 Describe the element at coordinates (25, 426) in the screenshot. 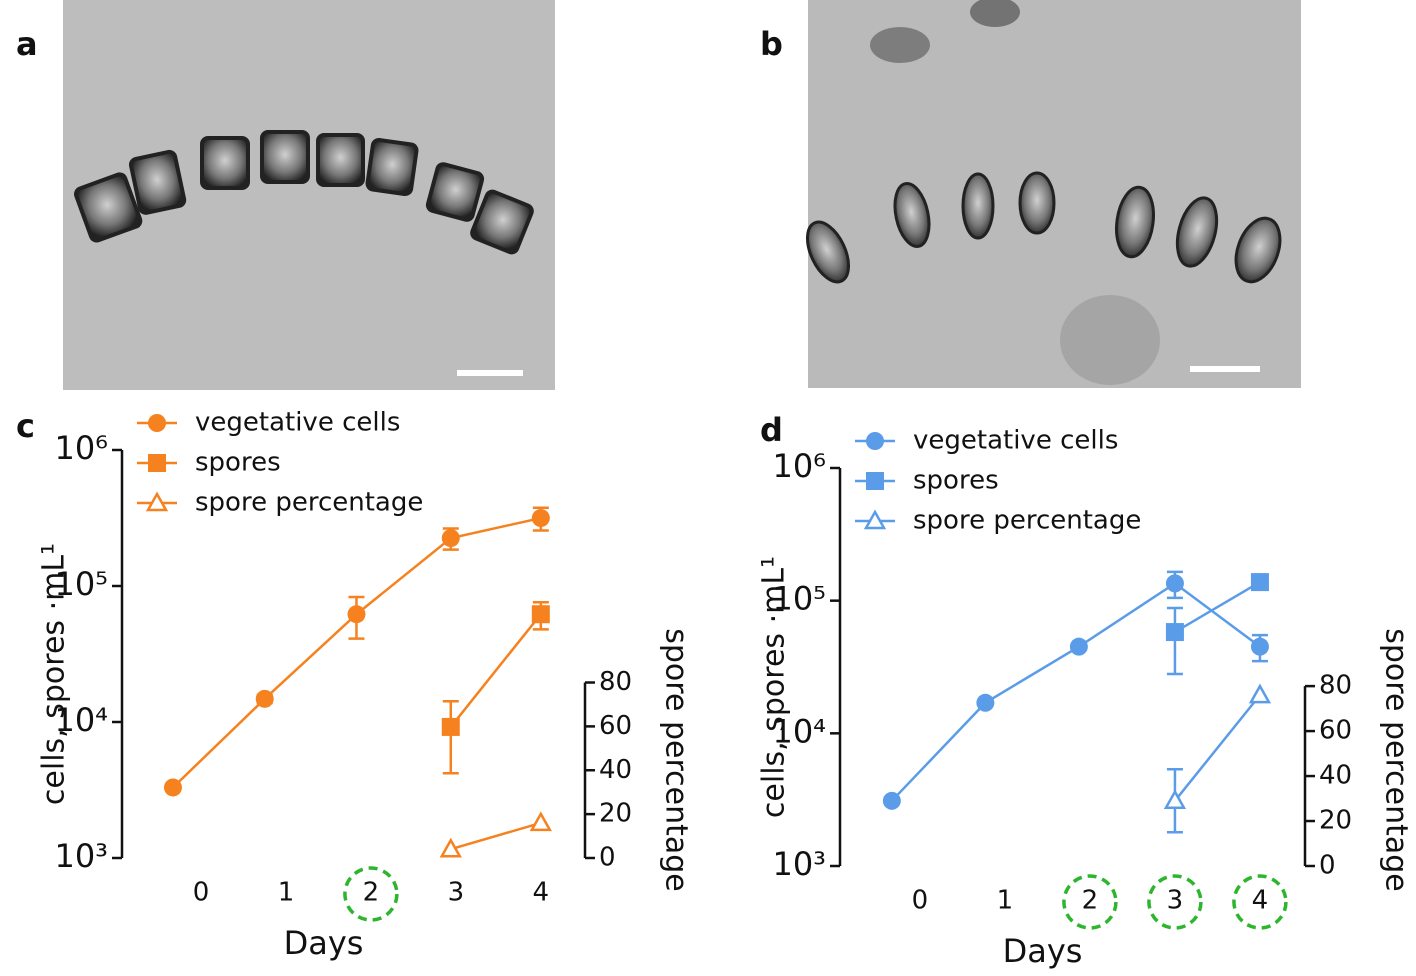

I see `panel-label: c` at that location.